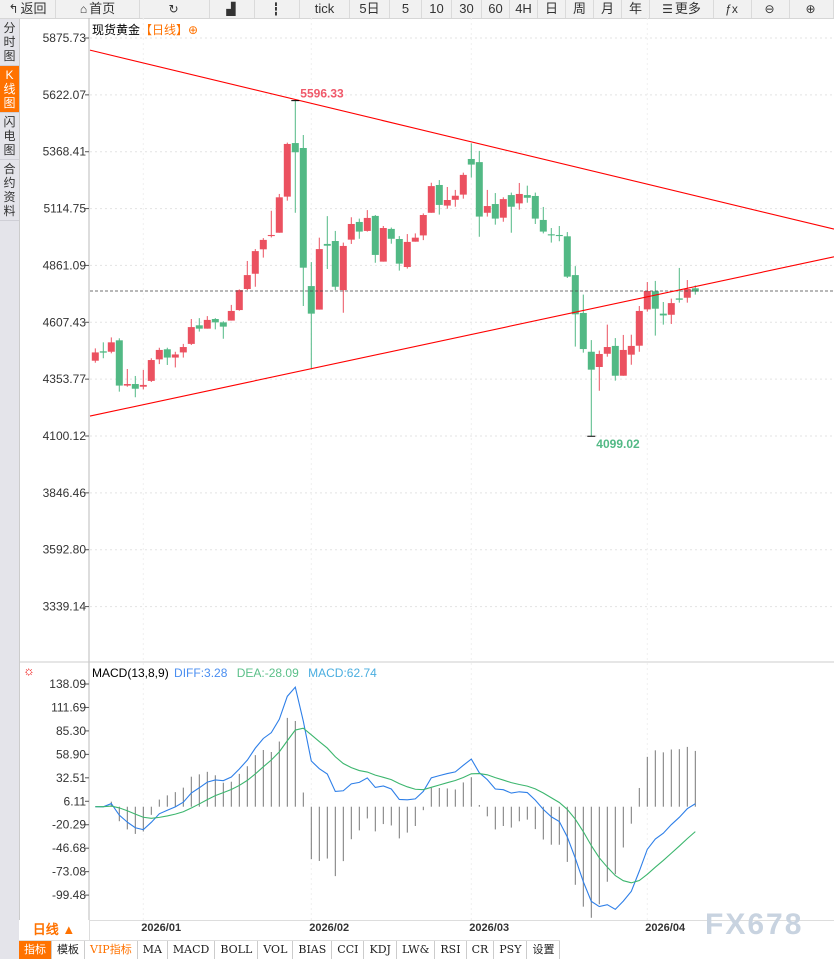  What do you see at coordinates (406, 9) in the screenshot?
I see `period-5-button: 5` at bounding box center [406, 9].